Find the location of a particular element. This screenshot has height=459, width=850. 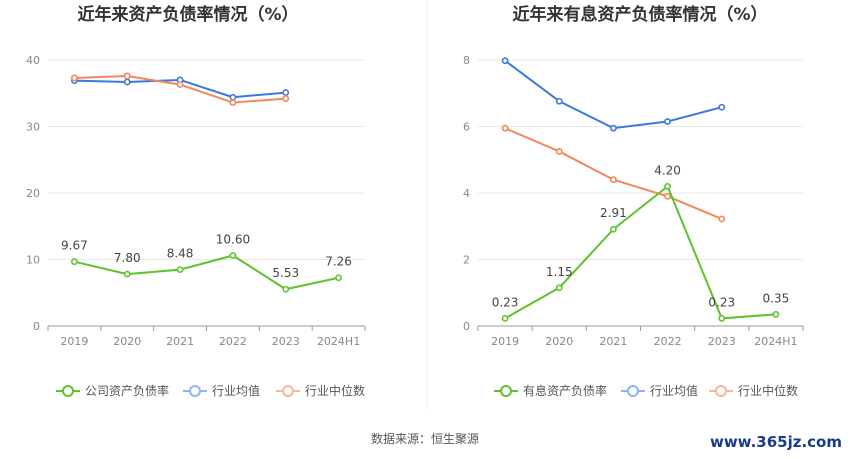

legend-label: 有息资产负债率 is located at coordinates (565, 390).